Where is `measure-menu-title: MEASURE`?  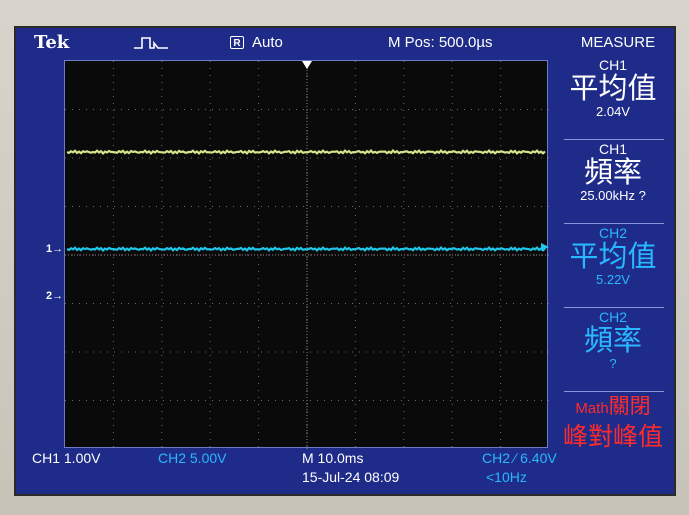
measure-menu-title: MEASURE is located at coordinates (618, 42).